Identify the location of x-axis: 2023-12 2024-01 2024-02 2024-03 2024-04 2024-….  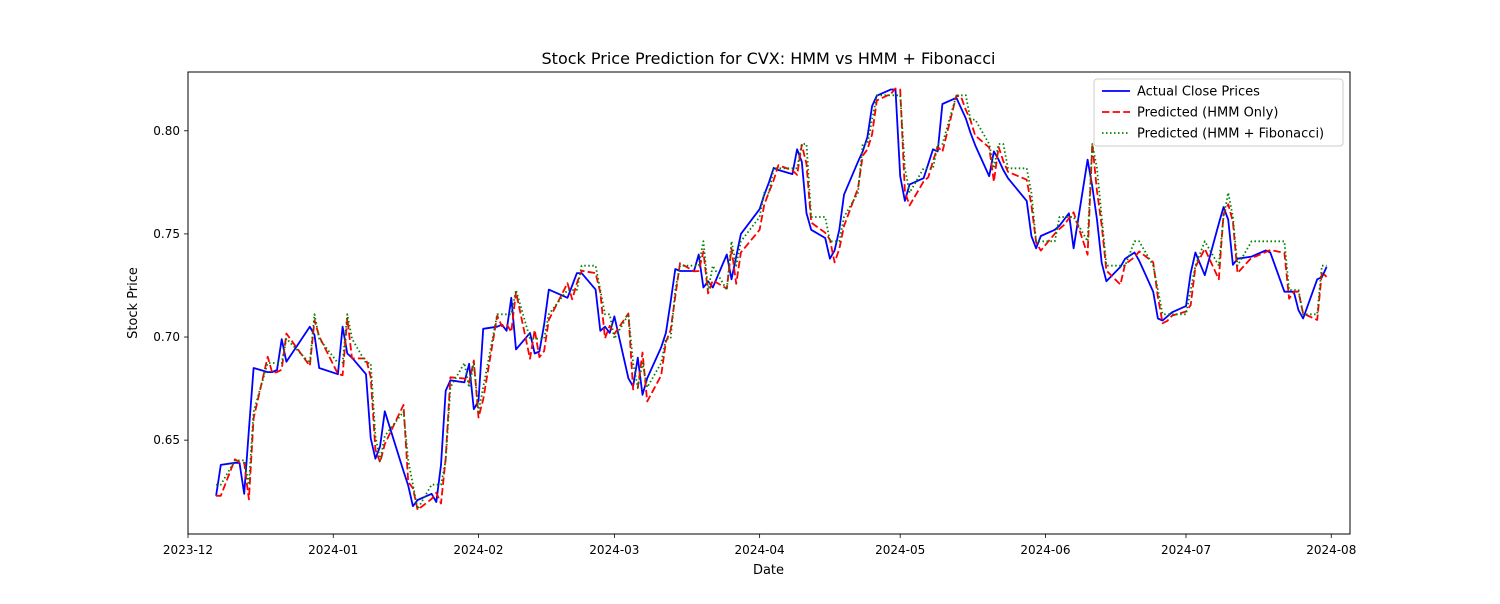
(759, 545).